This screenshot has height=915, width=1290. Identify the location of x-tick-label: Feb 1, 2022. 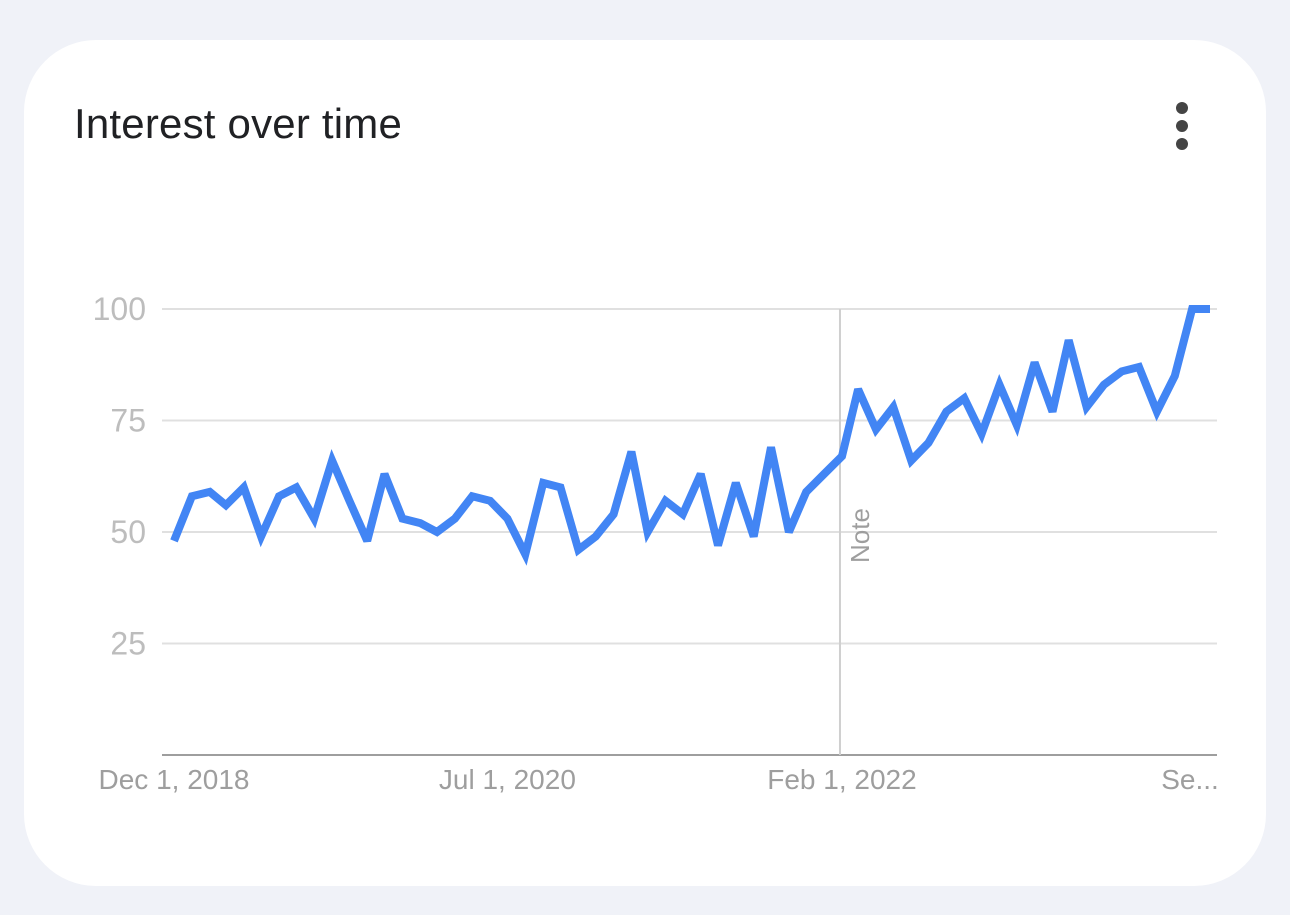
(841, 779).